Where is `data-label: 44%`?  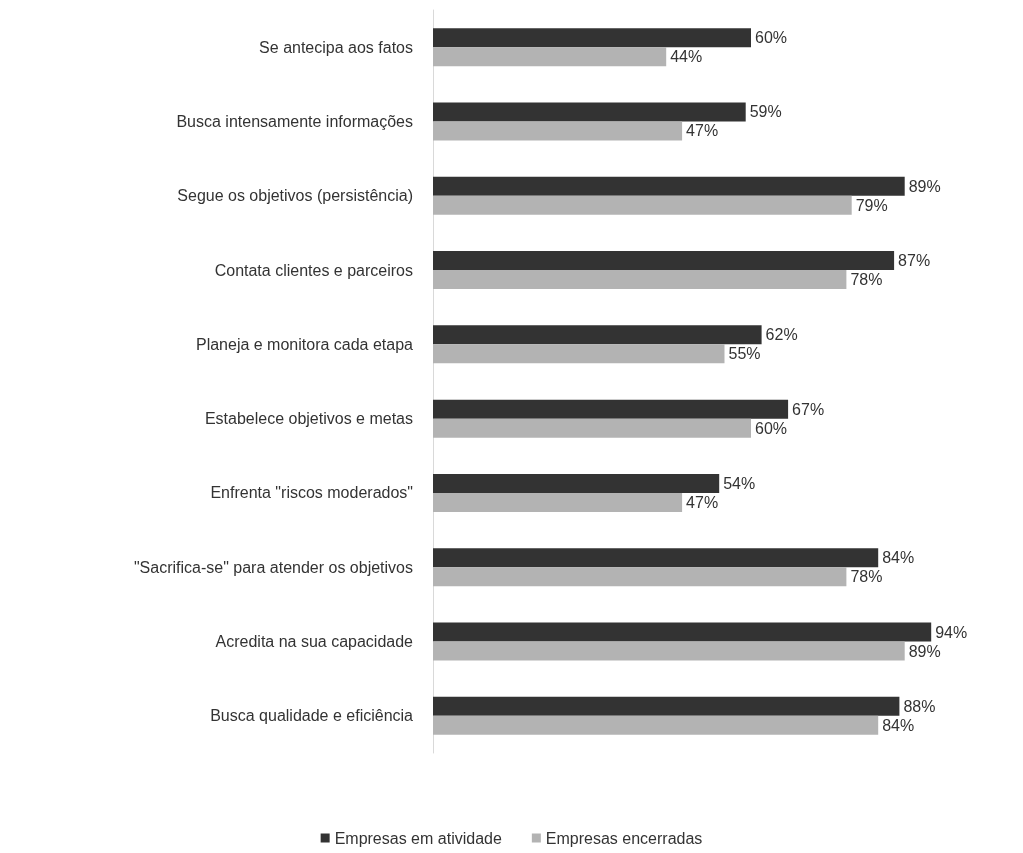 data-label: 44% is located at coordinates (686, 57).